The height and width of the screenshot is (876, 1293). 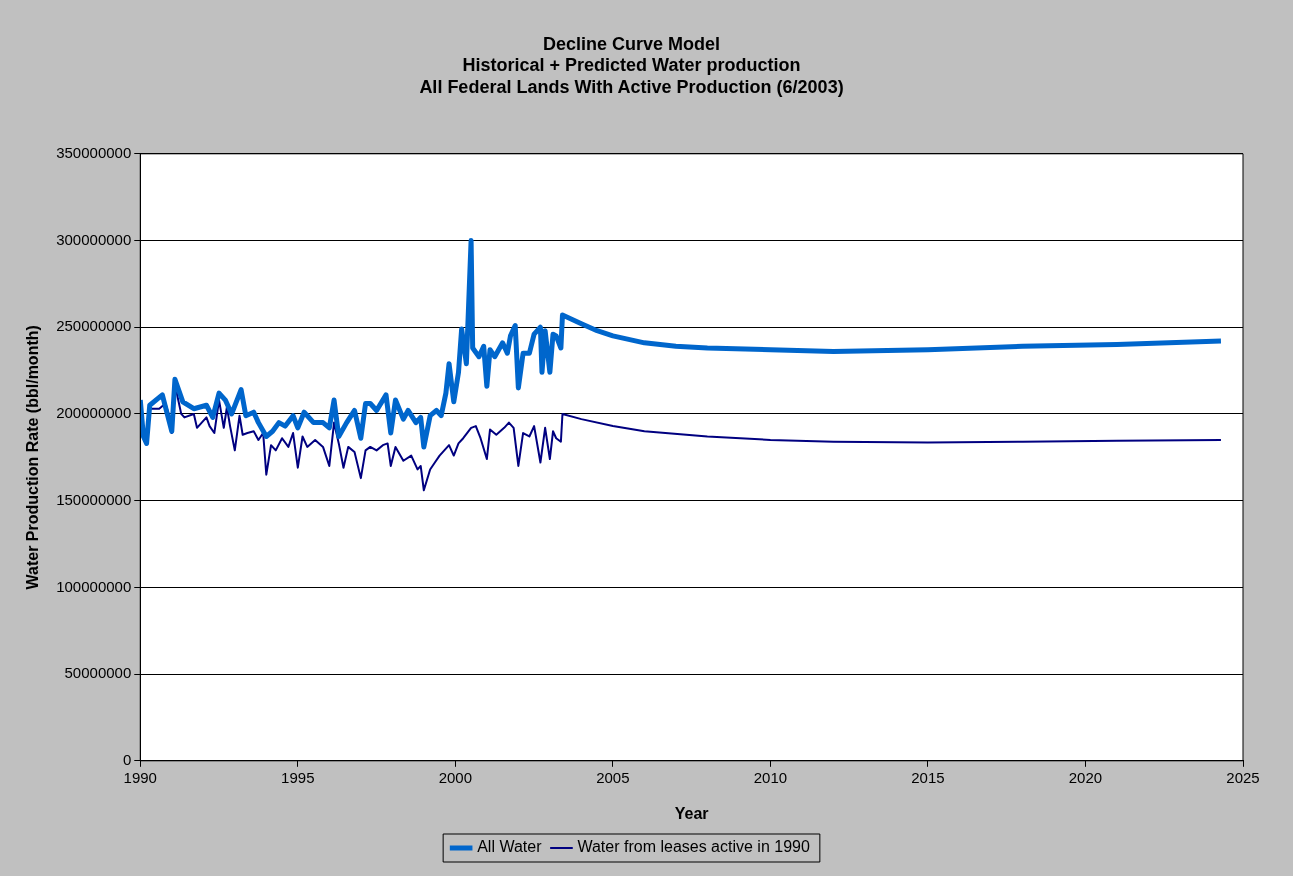 What do you see at coordinates (298, 777) in the screenshot?
I see `x-tick-label: 1995` at bounding box center [298, 777].